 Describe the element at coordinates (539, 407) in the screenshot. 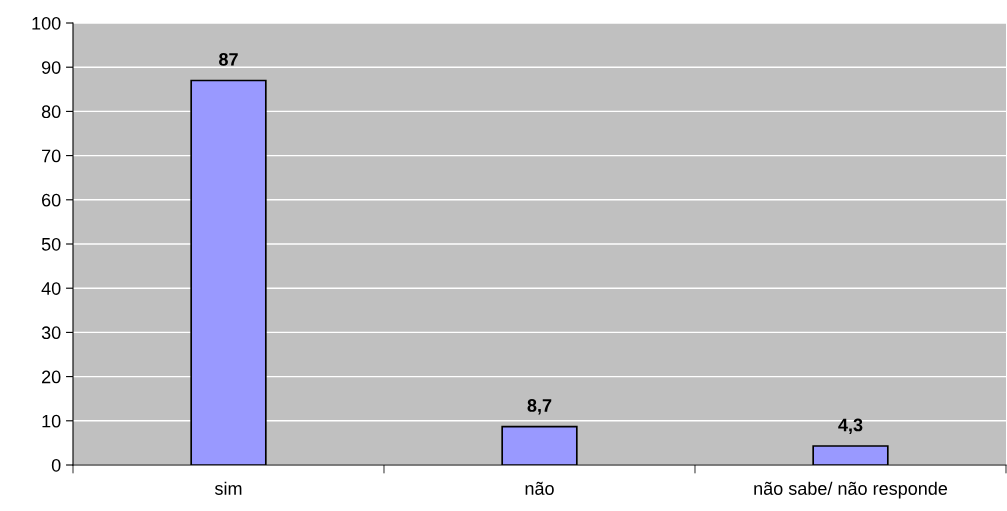

I see `data-label: 8,7` at that location.